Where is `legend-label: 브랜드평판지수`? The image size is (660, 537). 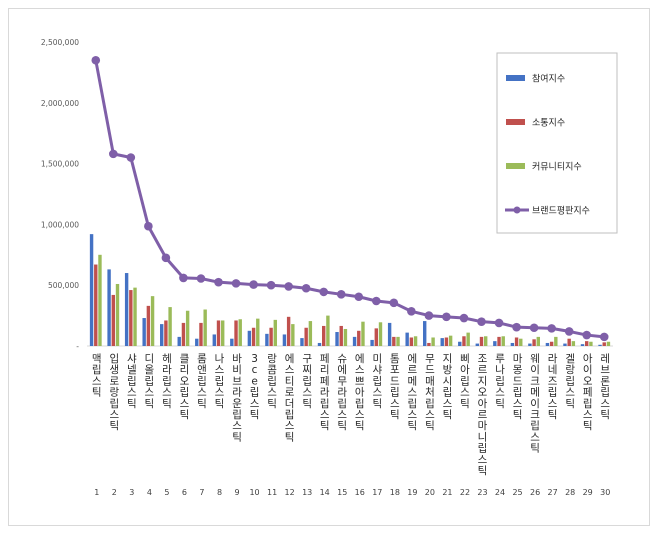
legend-label: 브랜드평판지수 is located at coordinates (561, 211).